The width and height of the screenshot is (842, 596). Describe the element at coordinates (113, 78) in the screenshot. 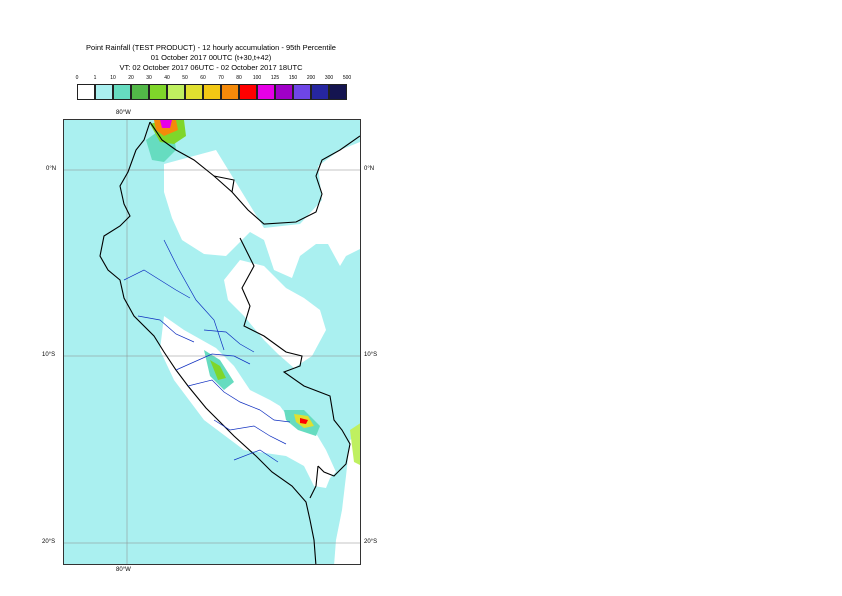

I see `colorbar-tick-label: 10` at that location.